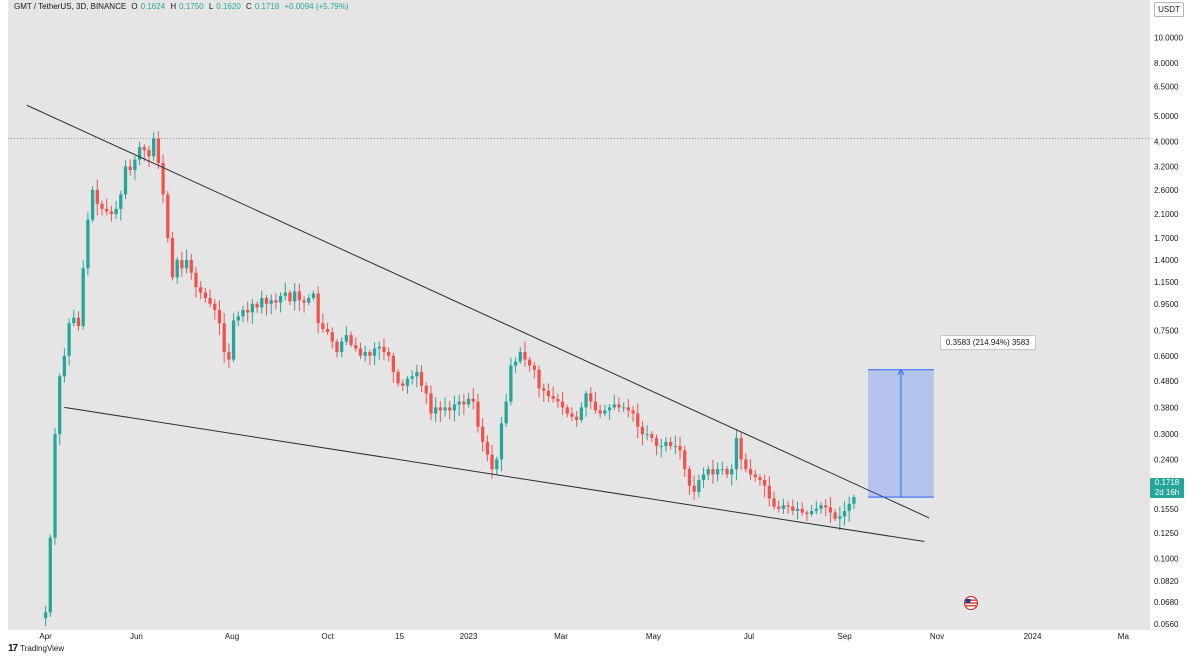 This screenshot has width=1200, height=657. Describe the element at coordinates (70, 6) in the screenshot. I see `symbol-title: GMT / TetherUS, 3D, BINANCE` at that location.